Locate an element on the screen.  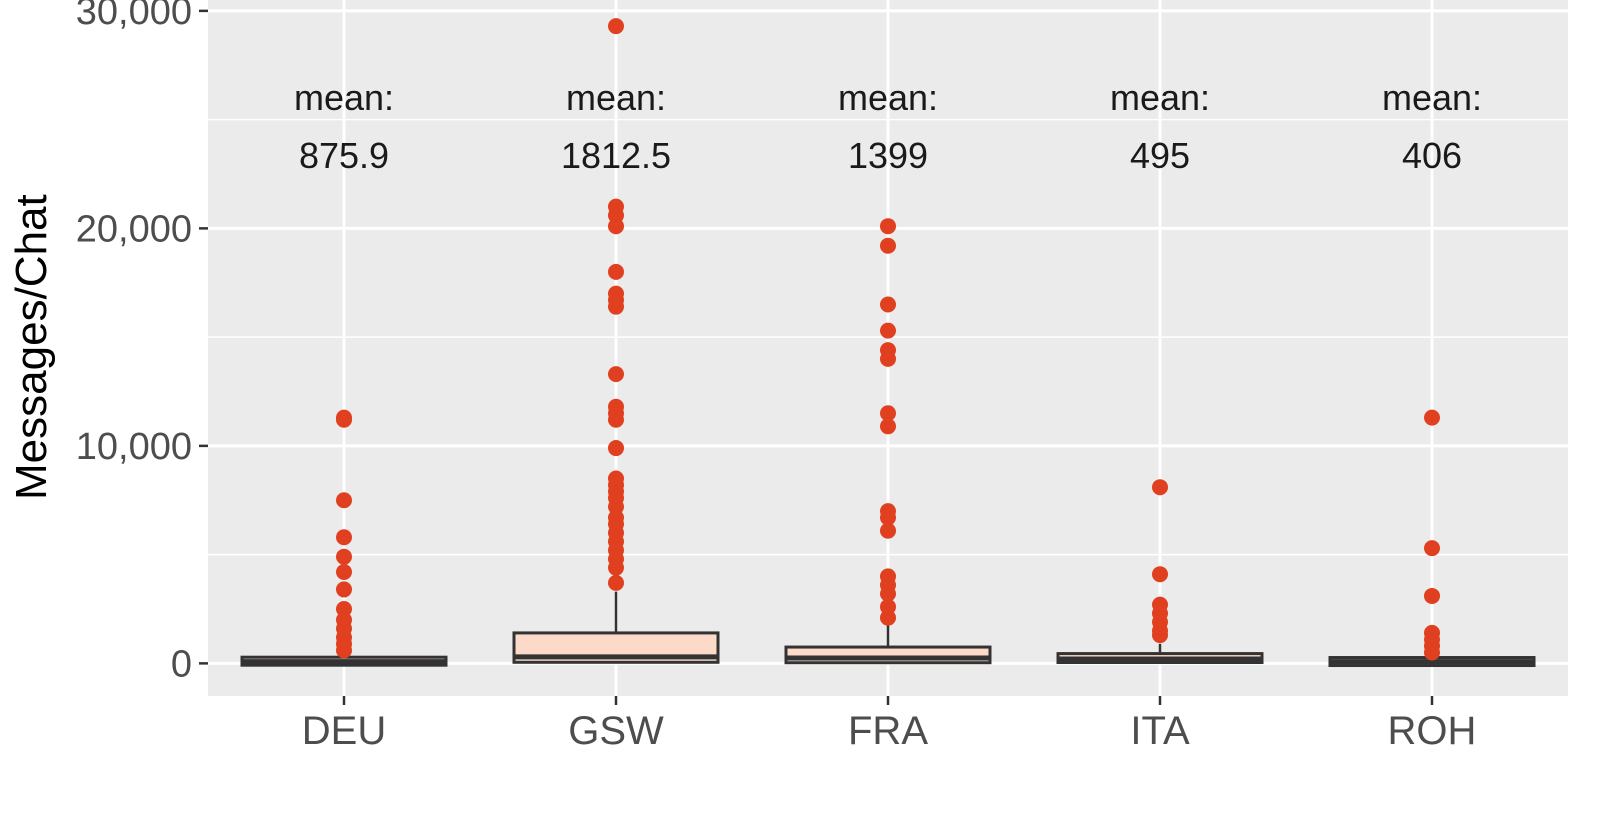
box-ita is located at coordinates (1160, 654).